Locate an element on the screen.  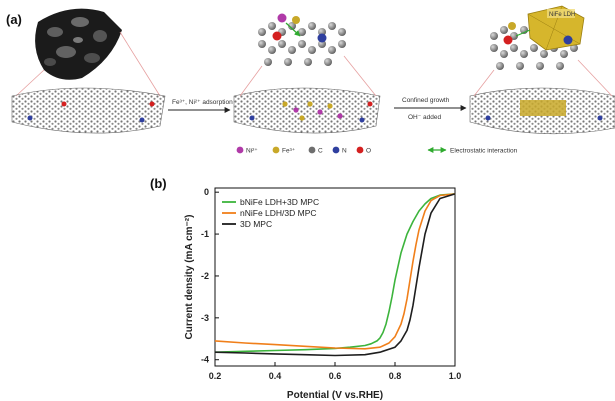
y-tick-label: -3 is located at coordinates (205, 318).